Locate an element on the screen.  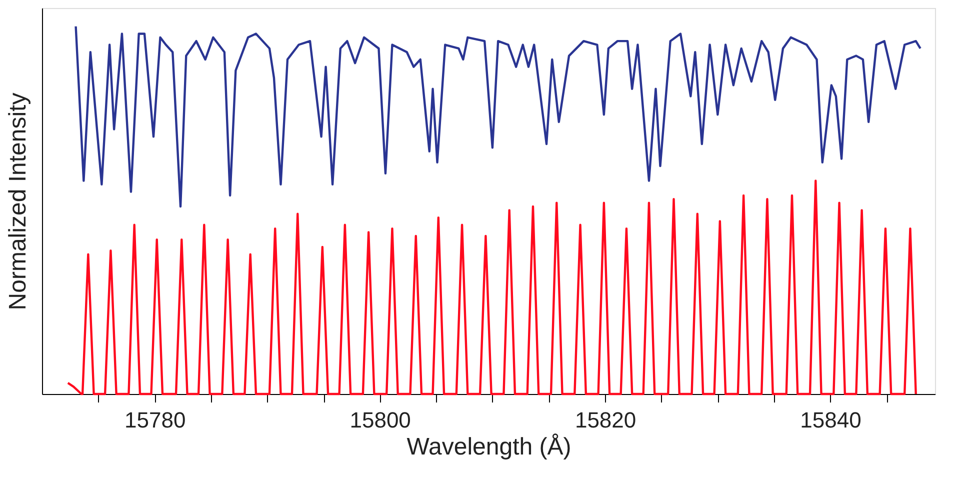
x-tick-label: 15840 is located at coordinates (831, 420).